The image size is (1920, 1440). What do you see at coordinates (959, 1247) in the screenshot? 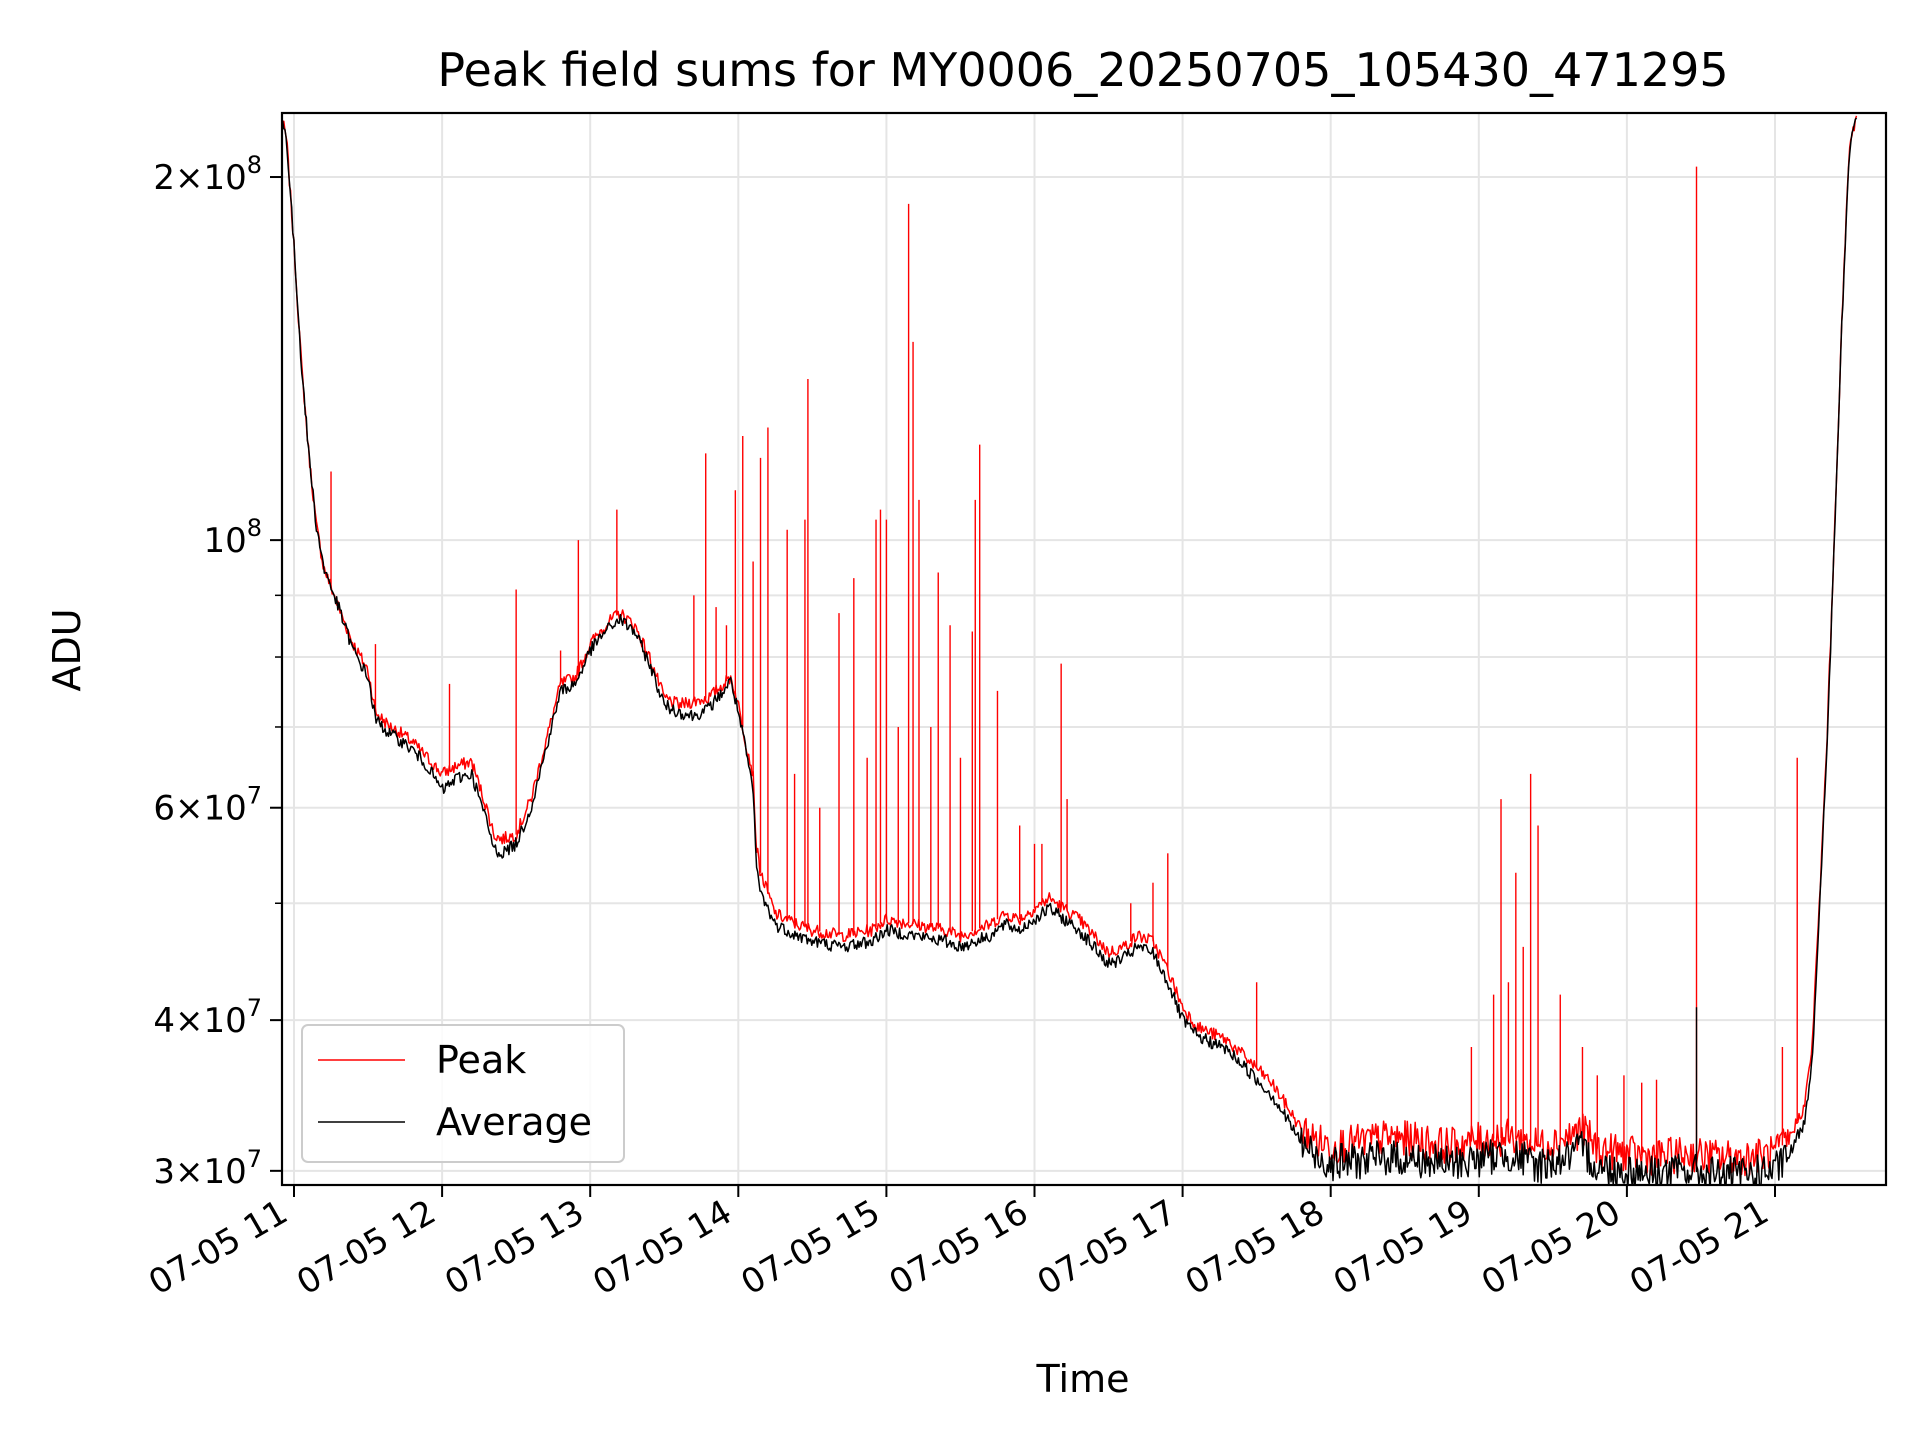
I see `x-tick-label: 07-05 16` at bounding box center [959, 1247].